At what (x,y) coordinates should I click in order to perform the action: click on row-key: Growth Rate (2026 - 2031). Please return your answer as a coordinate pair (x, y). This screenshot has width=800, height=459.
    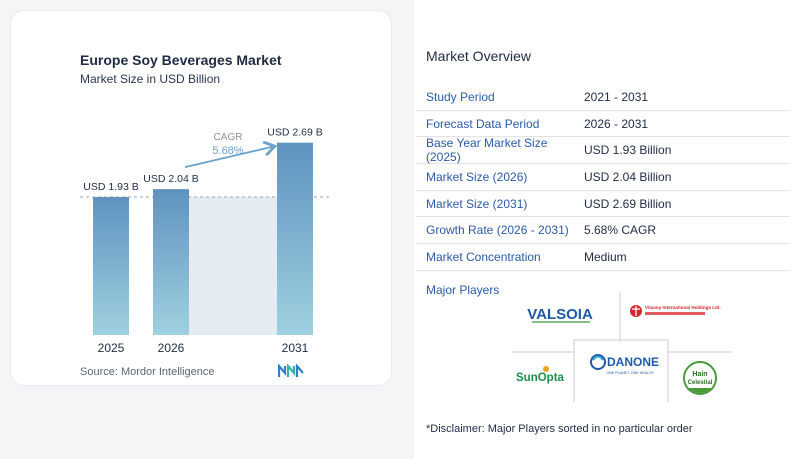
    Looking at the image, I should click on (497, 230).